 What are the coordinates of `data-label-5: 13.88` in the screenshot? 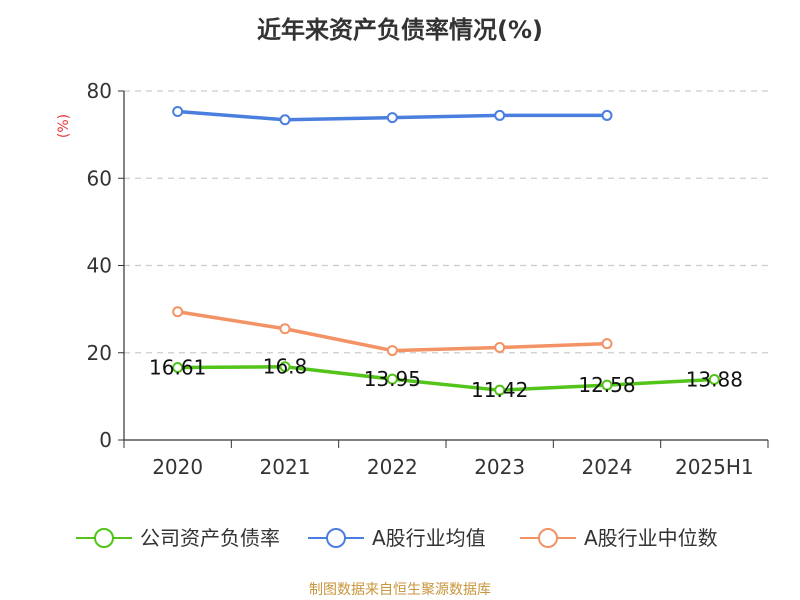 It's located at (714, 379).